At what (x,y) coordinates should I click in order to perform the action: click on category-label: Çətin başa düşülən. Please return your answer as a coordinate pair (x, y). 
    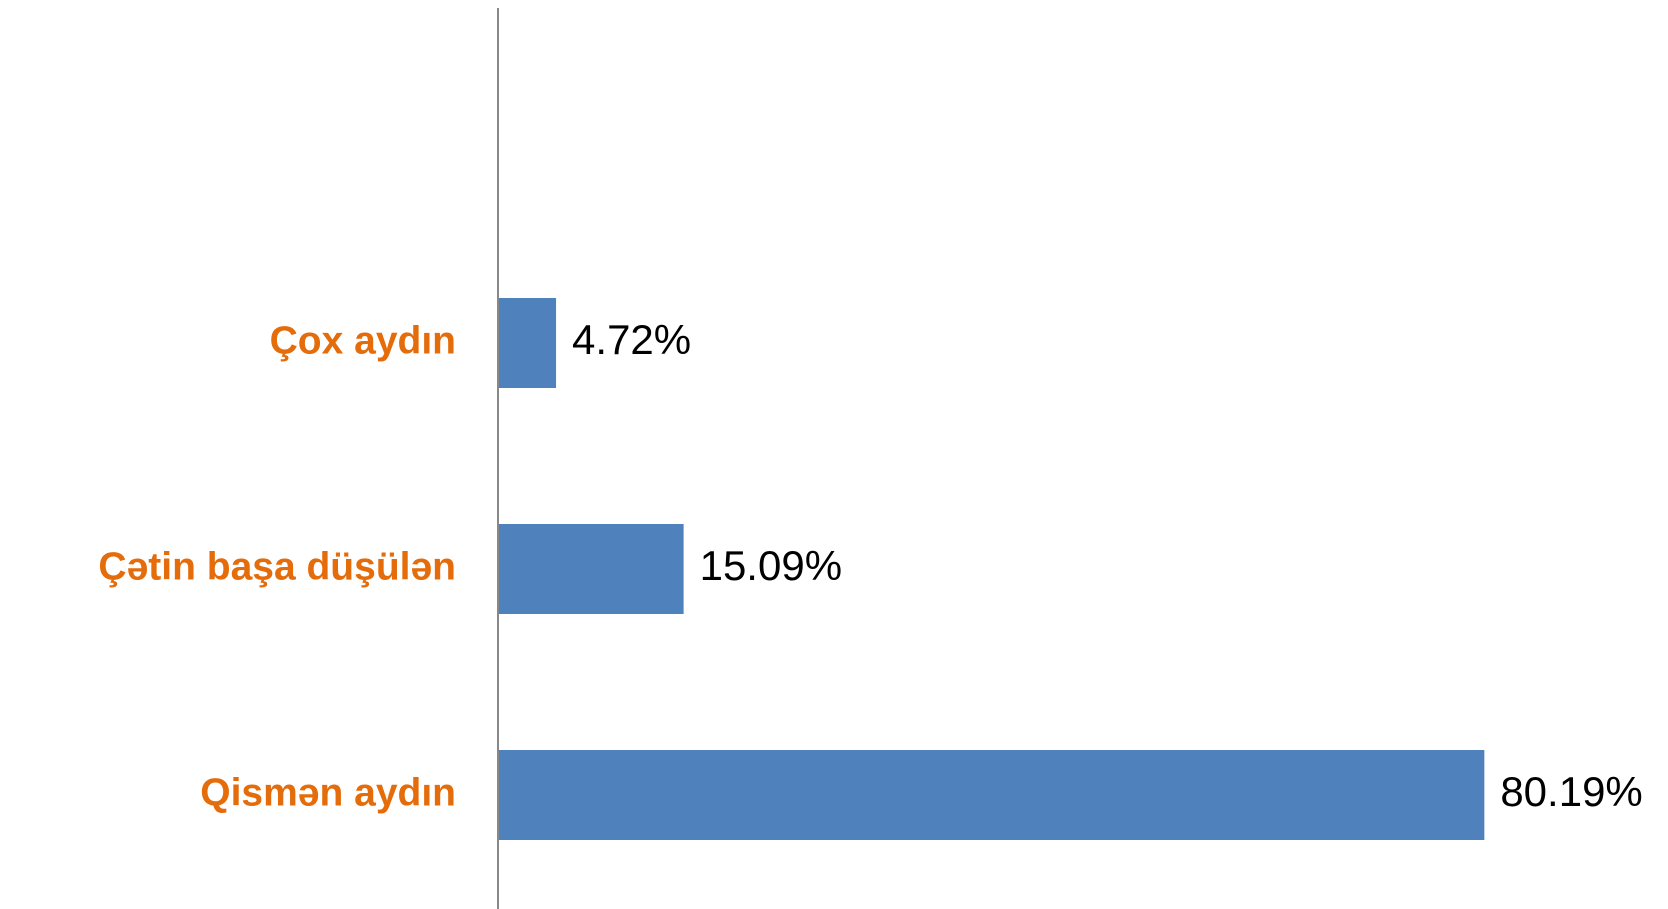
    Looking at the image, I should click on (277, 566).